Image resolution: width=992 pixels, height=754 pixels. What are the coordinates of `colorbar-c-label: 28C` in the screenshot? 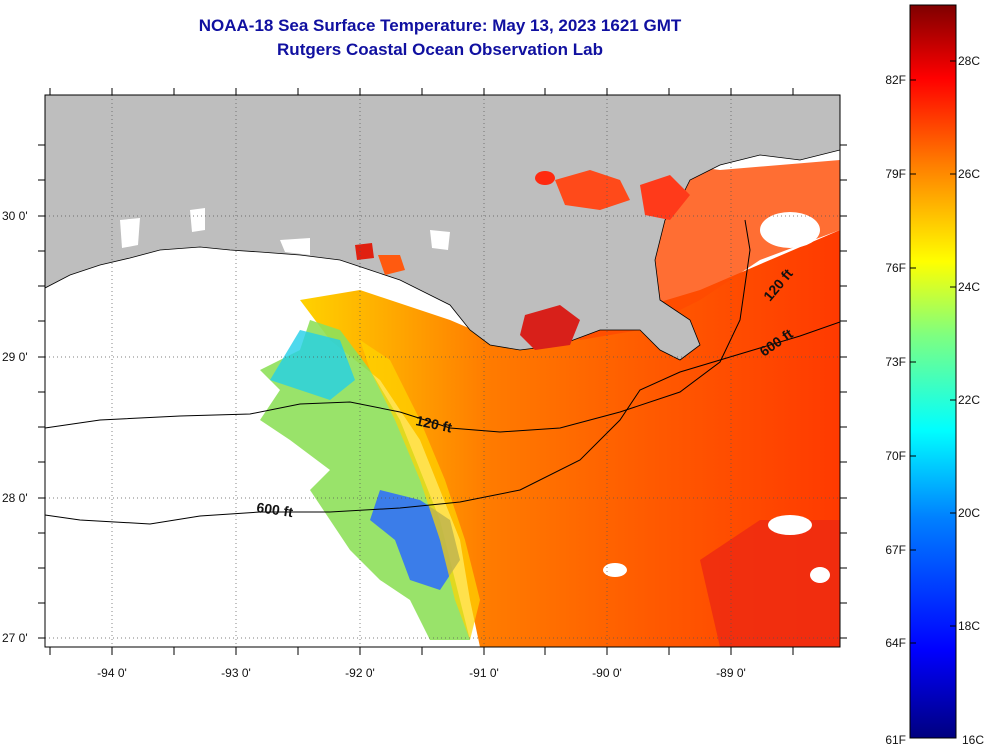 It's located at (969, 61).